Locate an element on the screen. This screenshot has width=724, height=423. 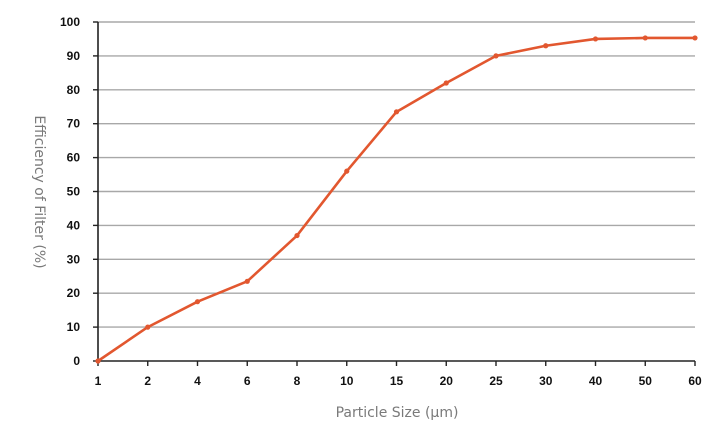
x-tick-label: 40 is located at coordinates (596, 381).